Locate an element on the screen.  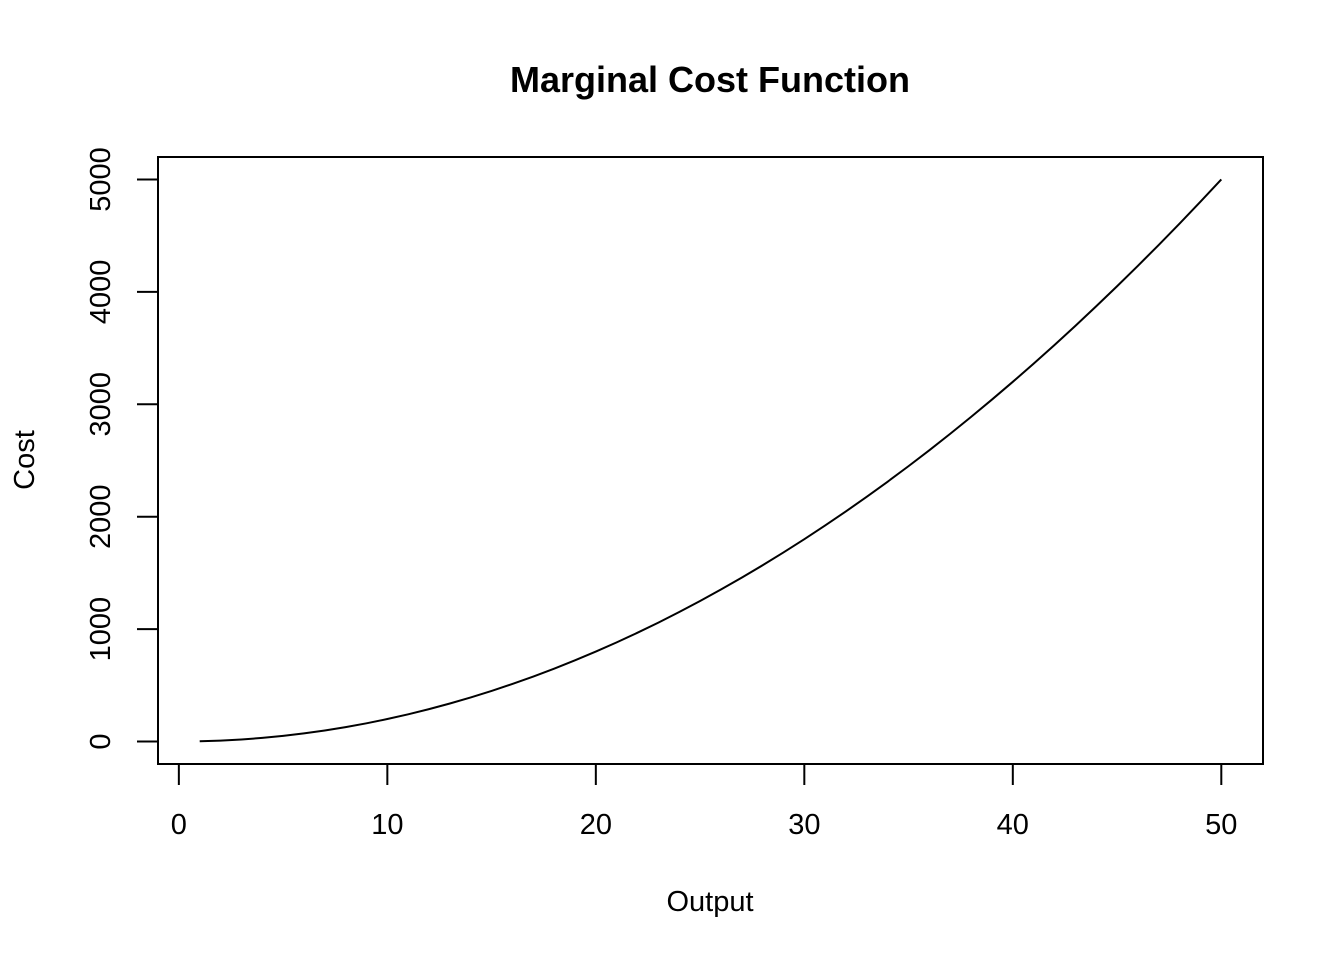
x-axis: 0 10 20 30 40 50 is located at coordinates (704, 802).